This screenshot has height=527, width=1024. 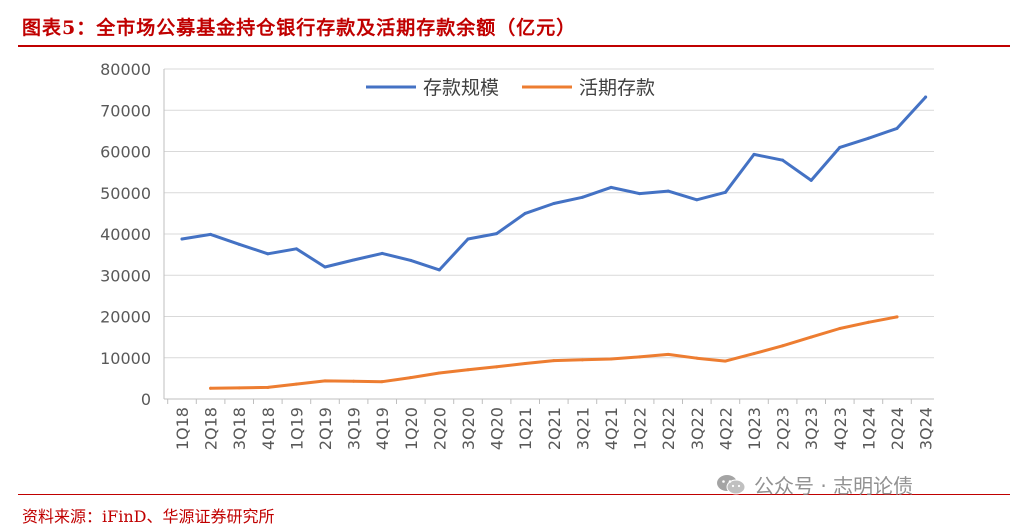 What do you see at coordinates (125, 317) in the screenshot?
I see `y-tick-label: 20000` at bounding box center [125, 317].